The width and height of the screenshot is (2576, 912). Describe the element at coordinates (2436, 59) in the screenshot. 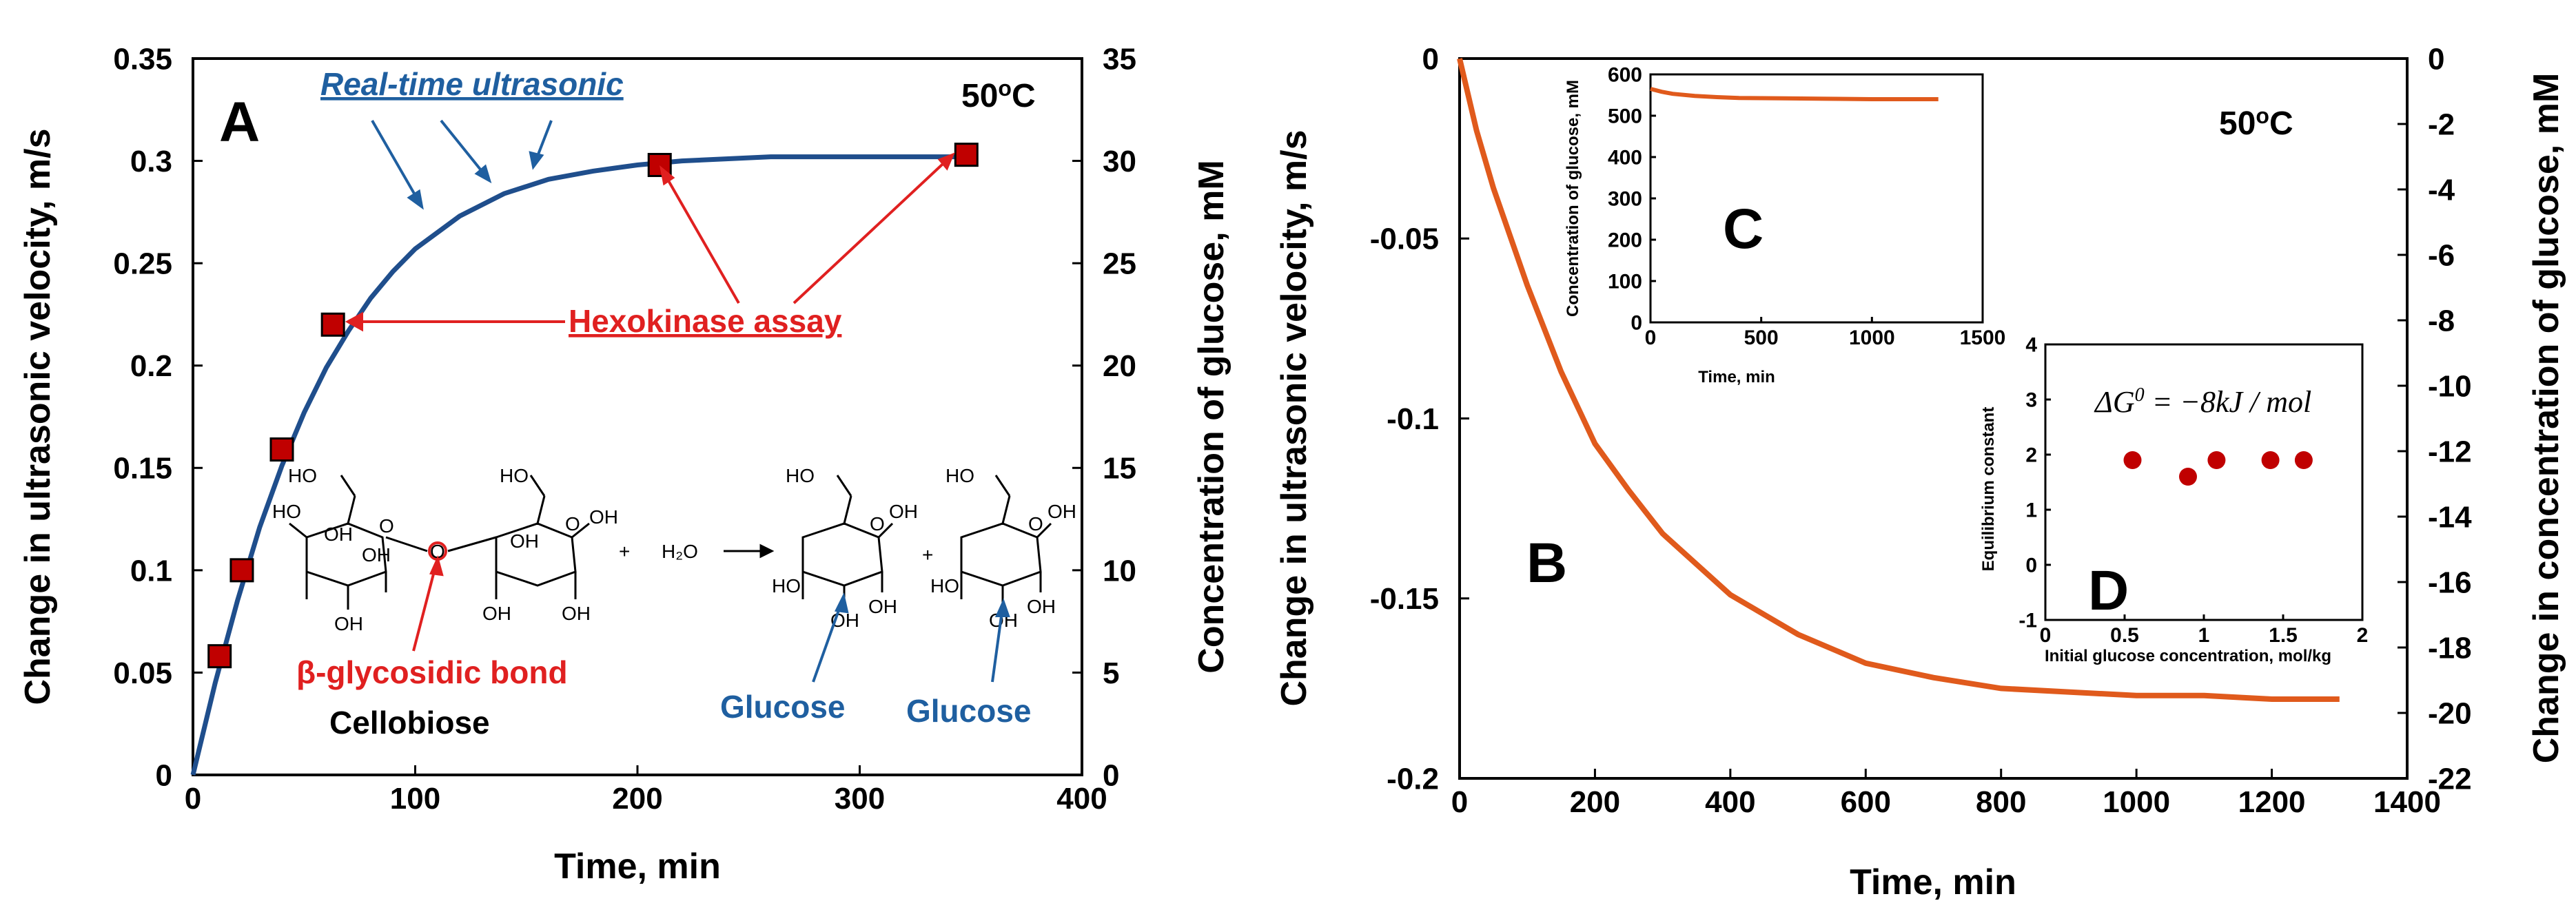

I see `panel-b-y2-tick-label: 0` at that location.